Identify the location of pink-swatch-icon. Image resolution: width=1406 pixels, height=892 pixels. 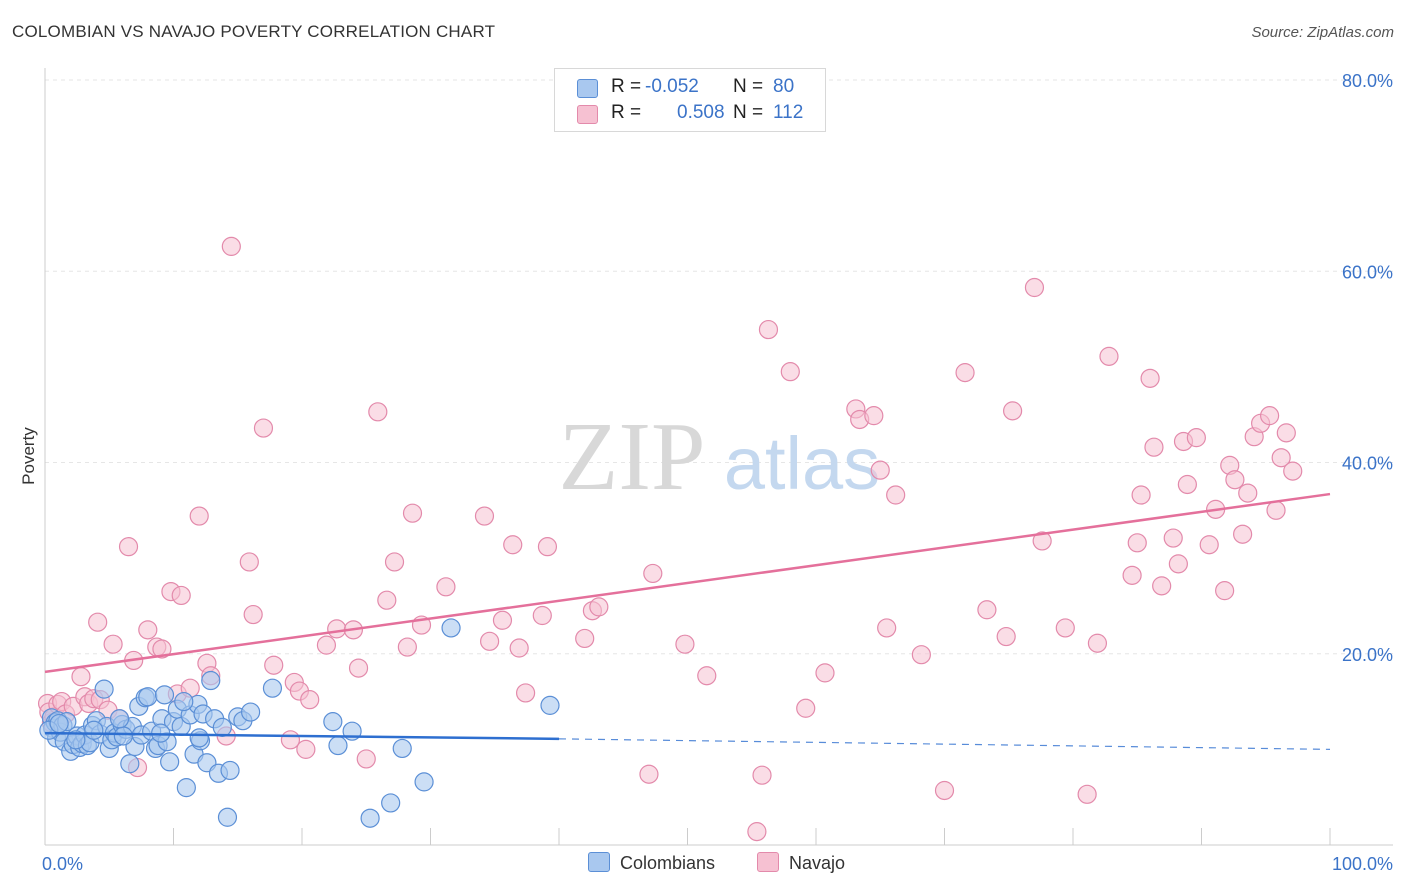
(768, 862).